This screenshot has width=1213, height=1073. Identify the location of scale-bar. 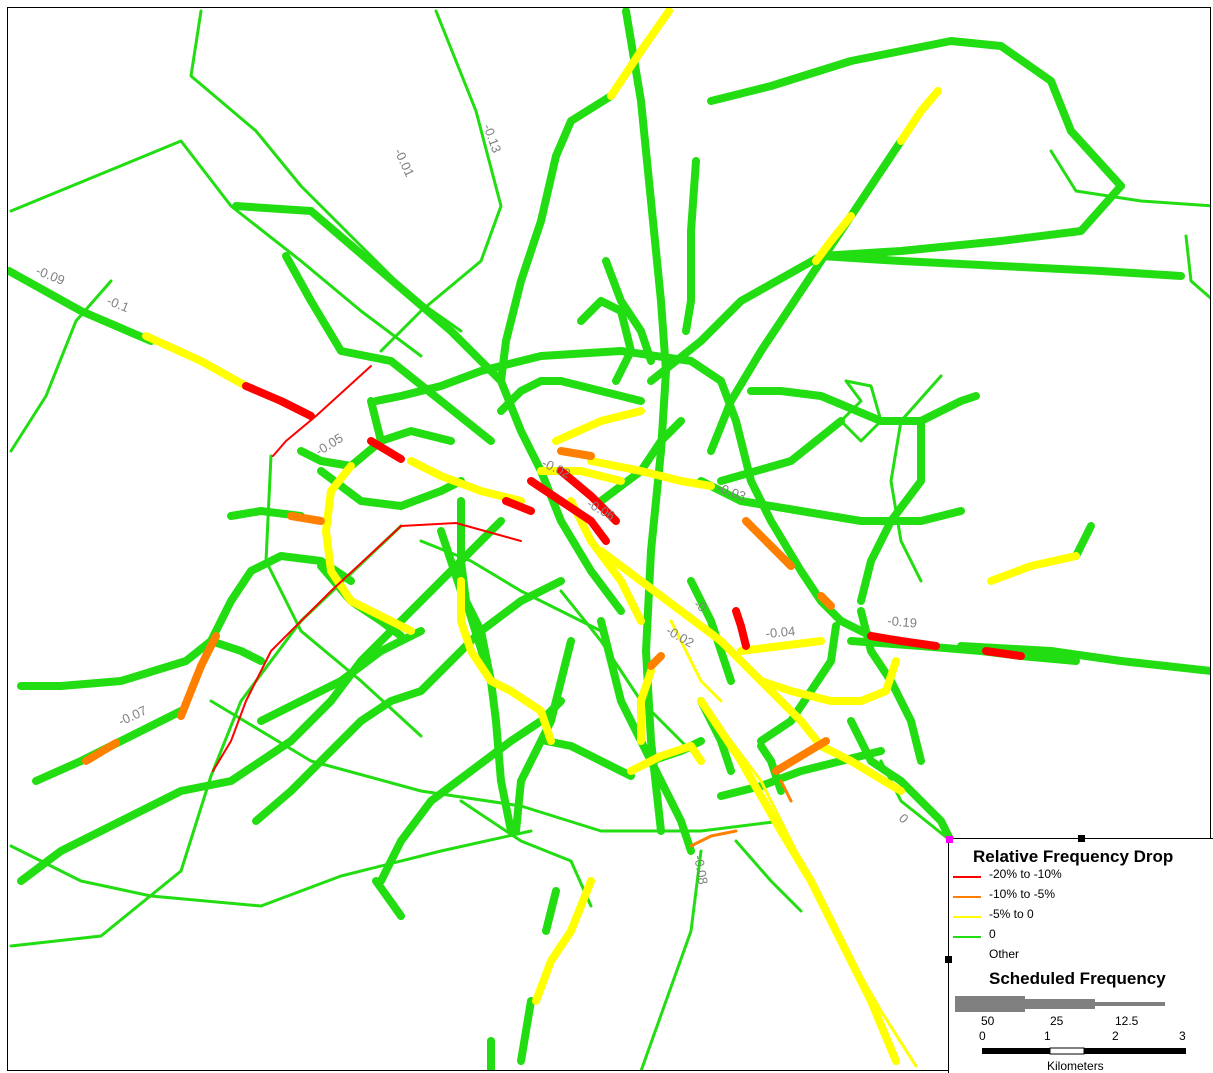
(1081, 1052).